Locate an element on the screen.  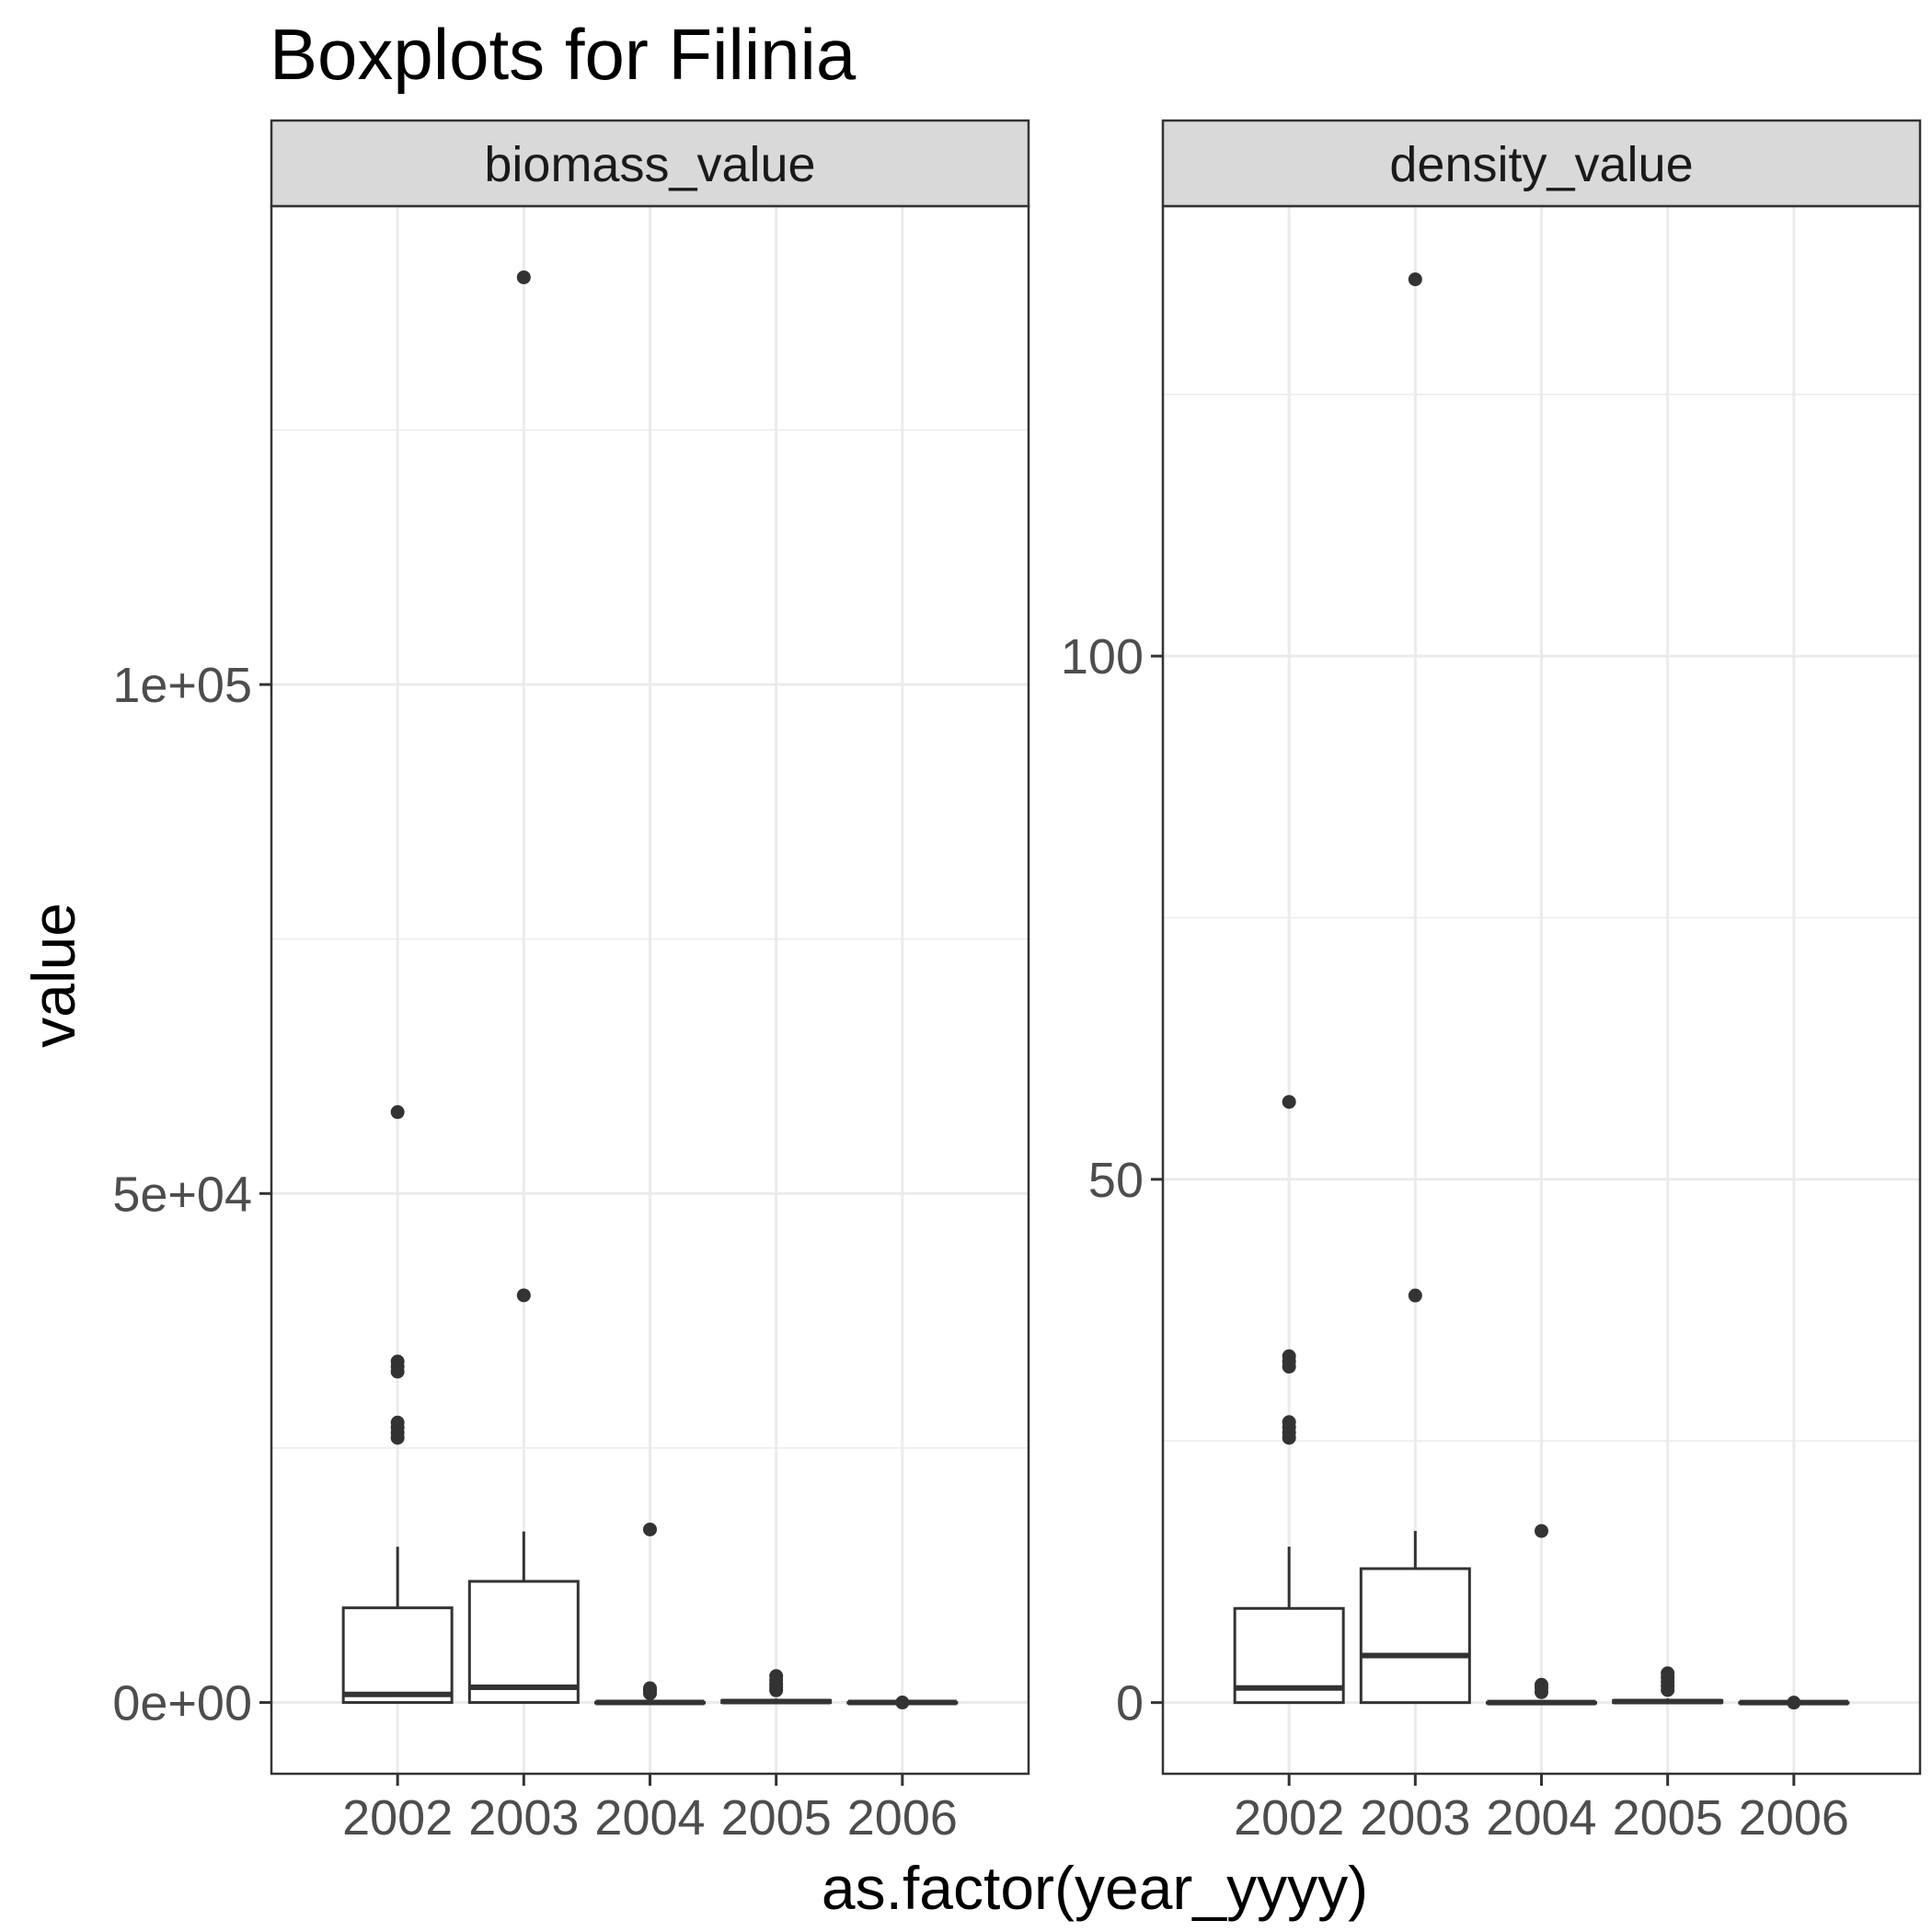
y-tick-label: 1e+05 is located at coordinates (182, 685).